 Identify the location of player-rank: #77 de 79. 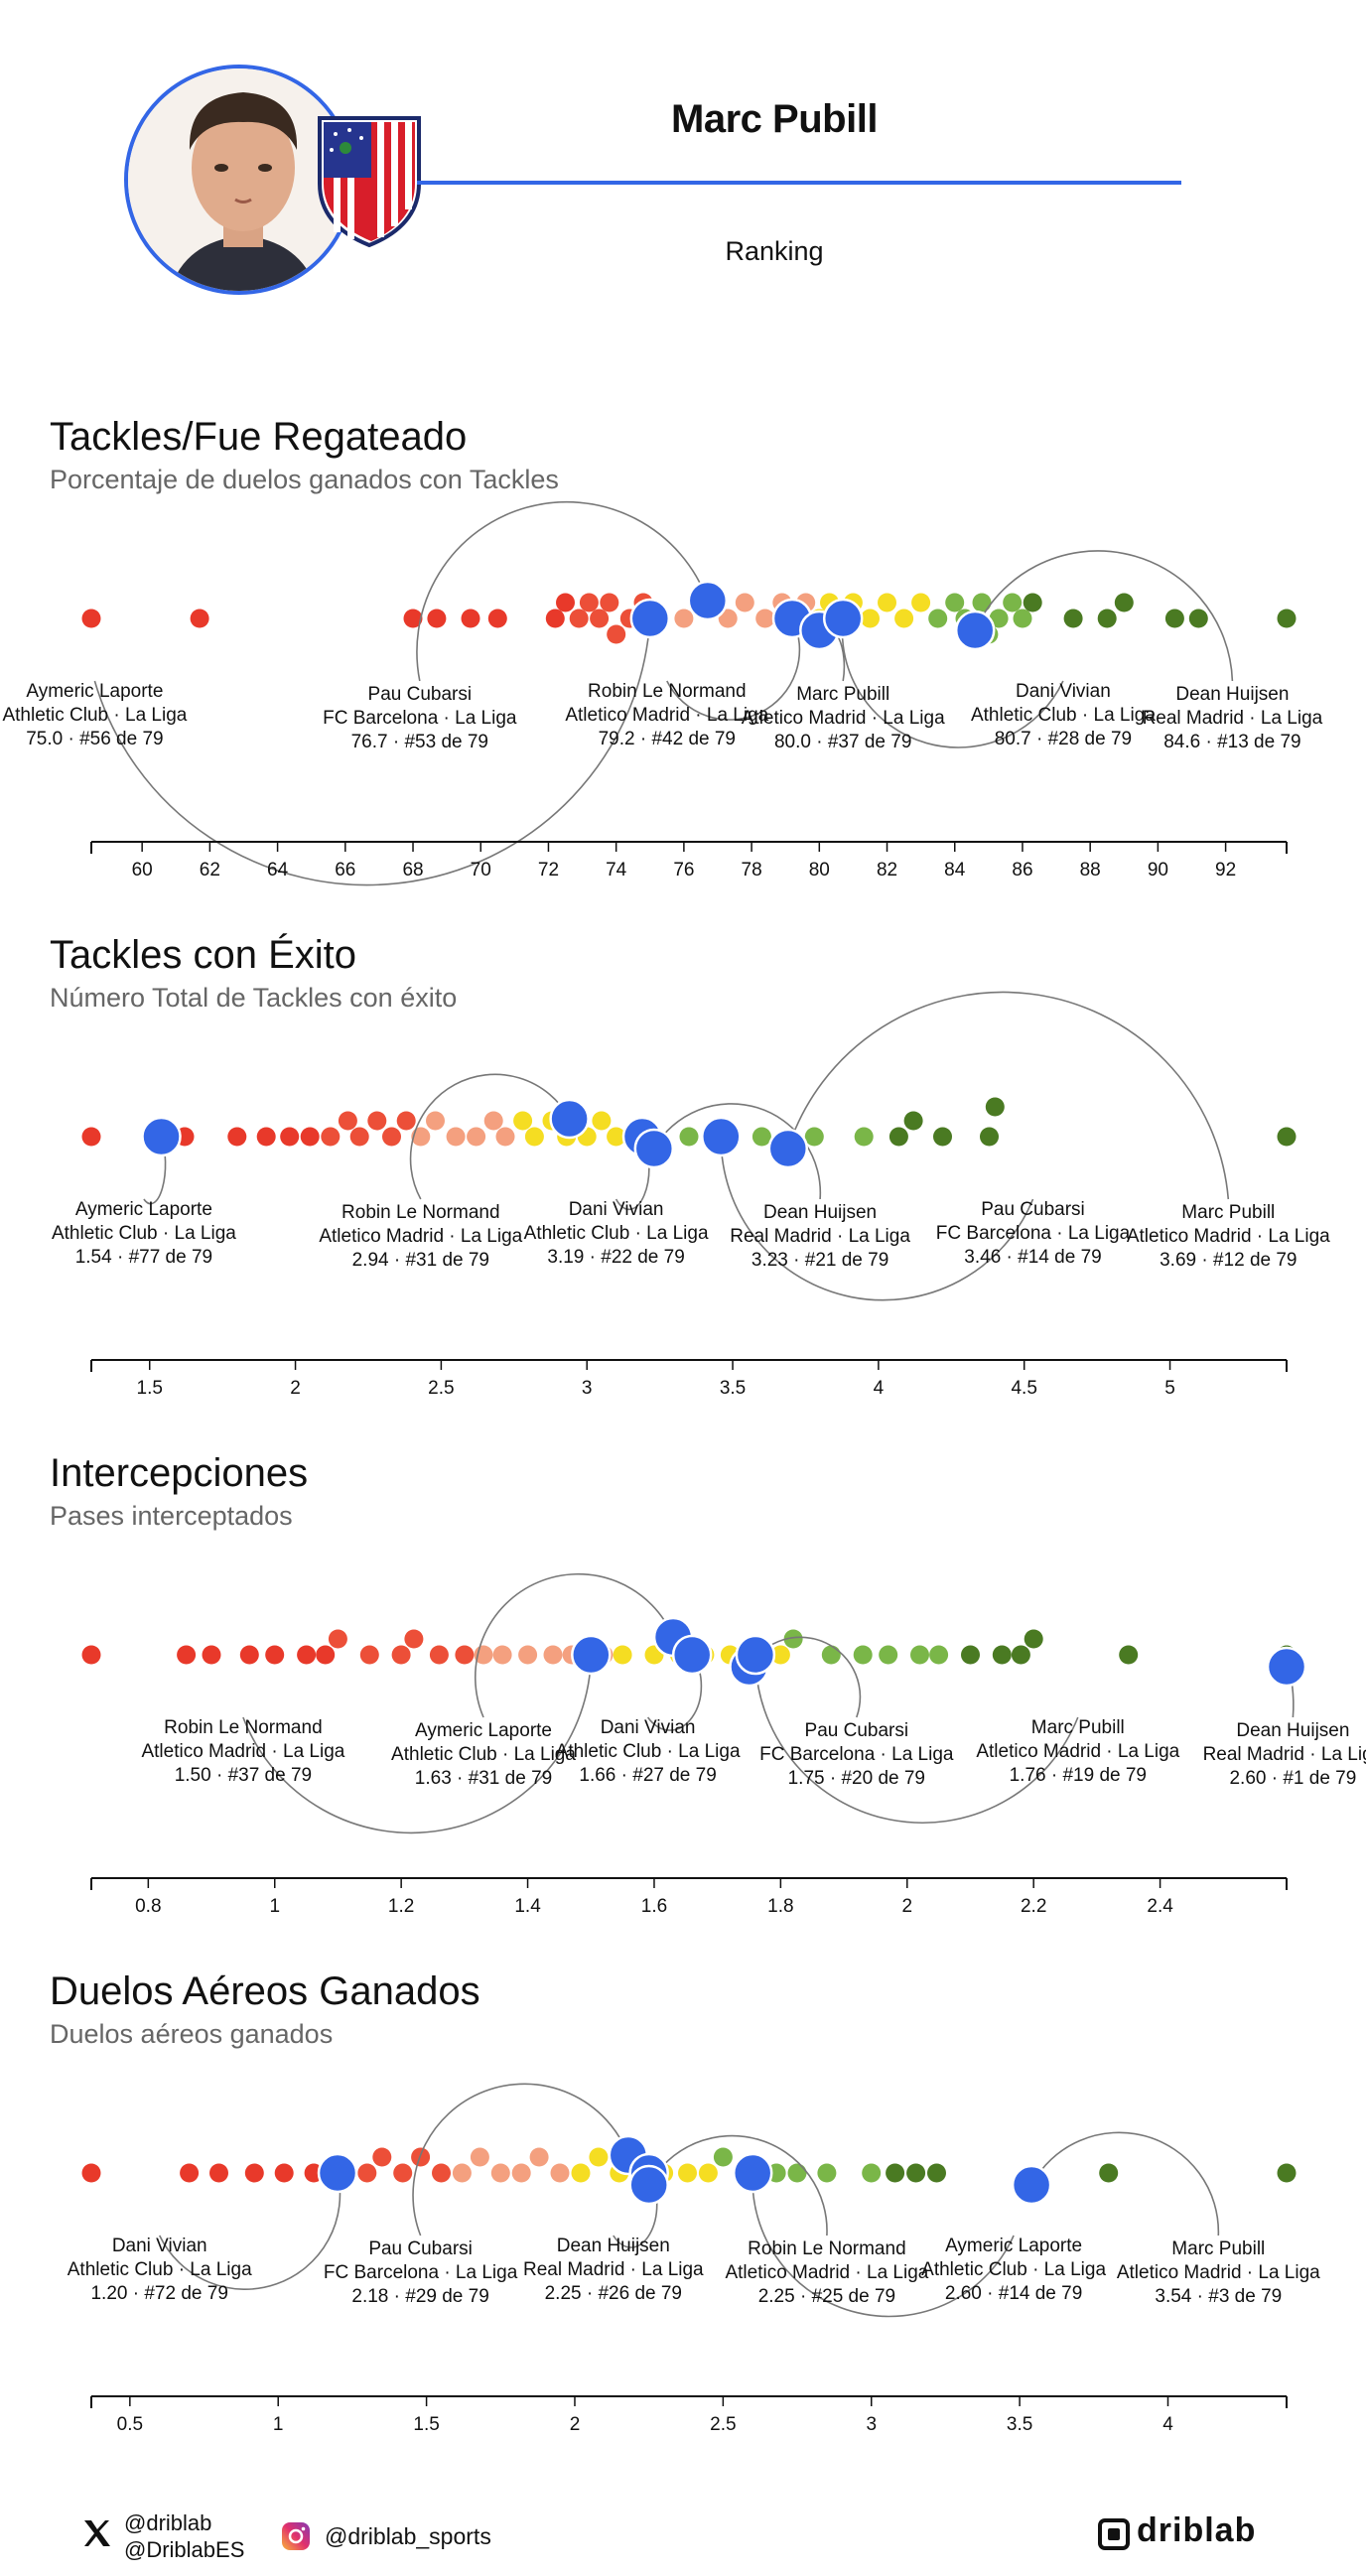
(171, 1257).